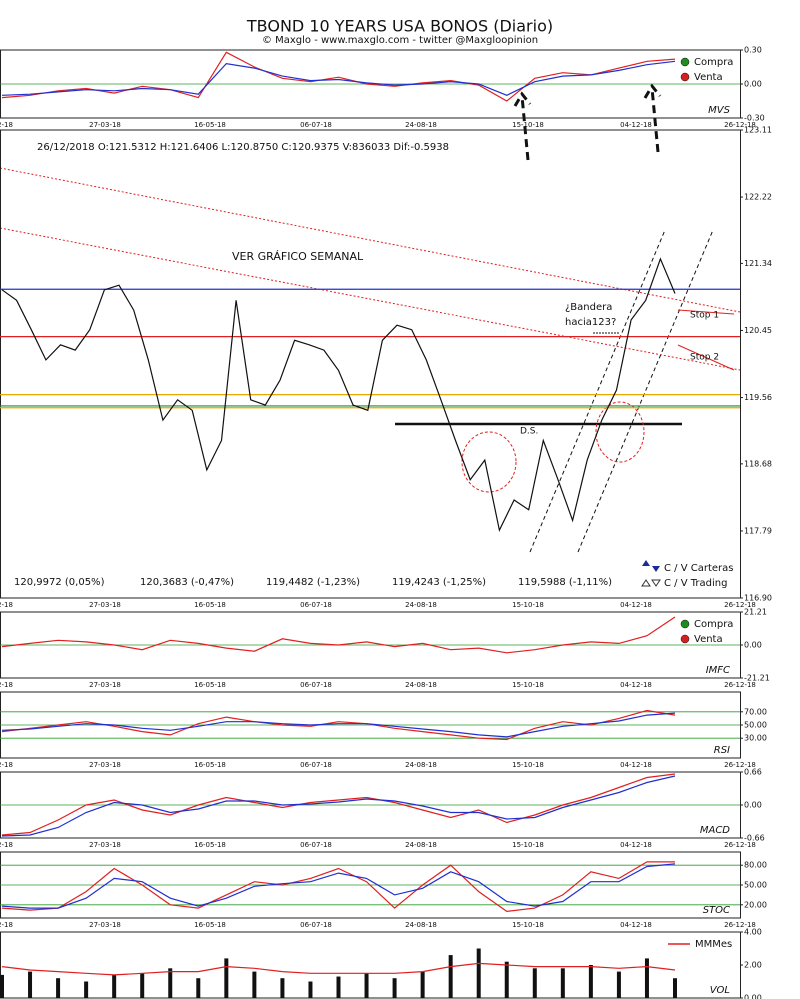 The image size is (800, 999). I want to click on annotation: D.S., so click(529, 432).